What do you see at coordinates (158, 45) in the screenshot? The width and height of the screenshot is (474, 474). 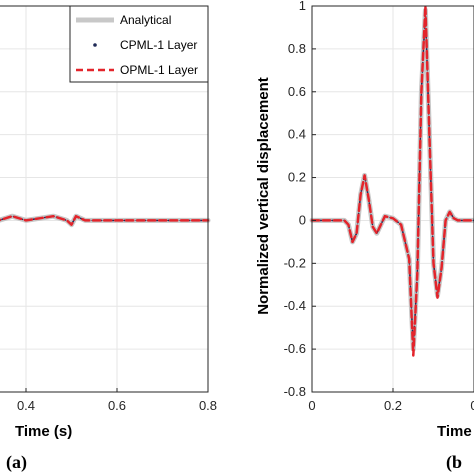 I see `legend-label-cpml: CPML-1 Layer` at bounding box center [158, 45].